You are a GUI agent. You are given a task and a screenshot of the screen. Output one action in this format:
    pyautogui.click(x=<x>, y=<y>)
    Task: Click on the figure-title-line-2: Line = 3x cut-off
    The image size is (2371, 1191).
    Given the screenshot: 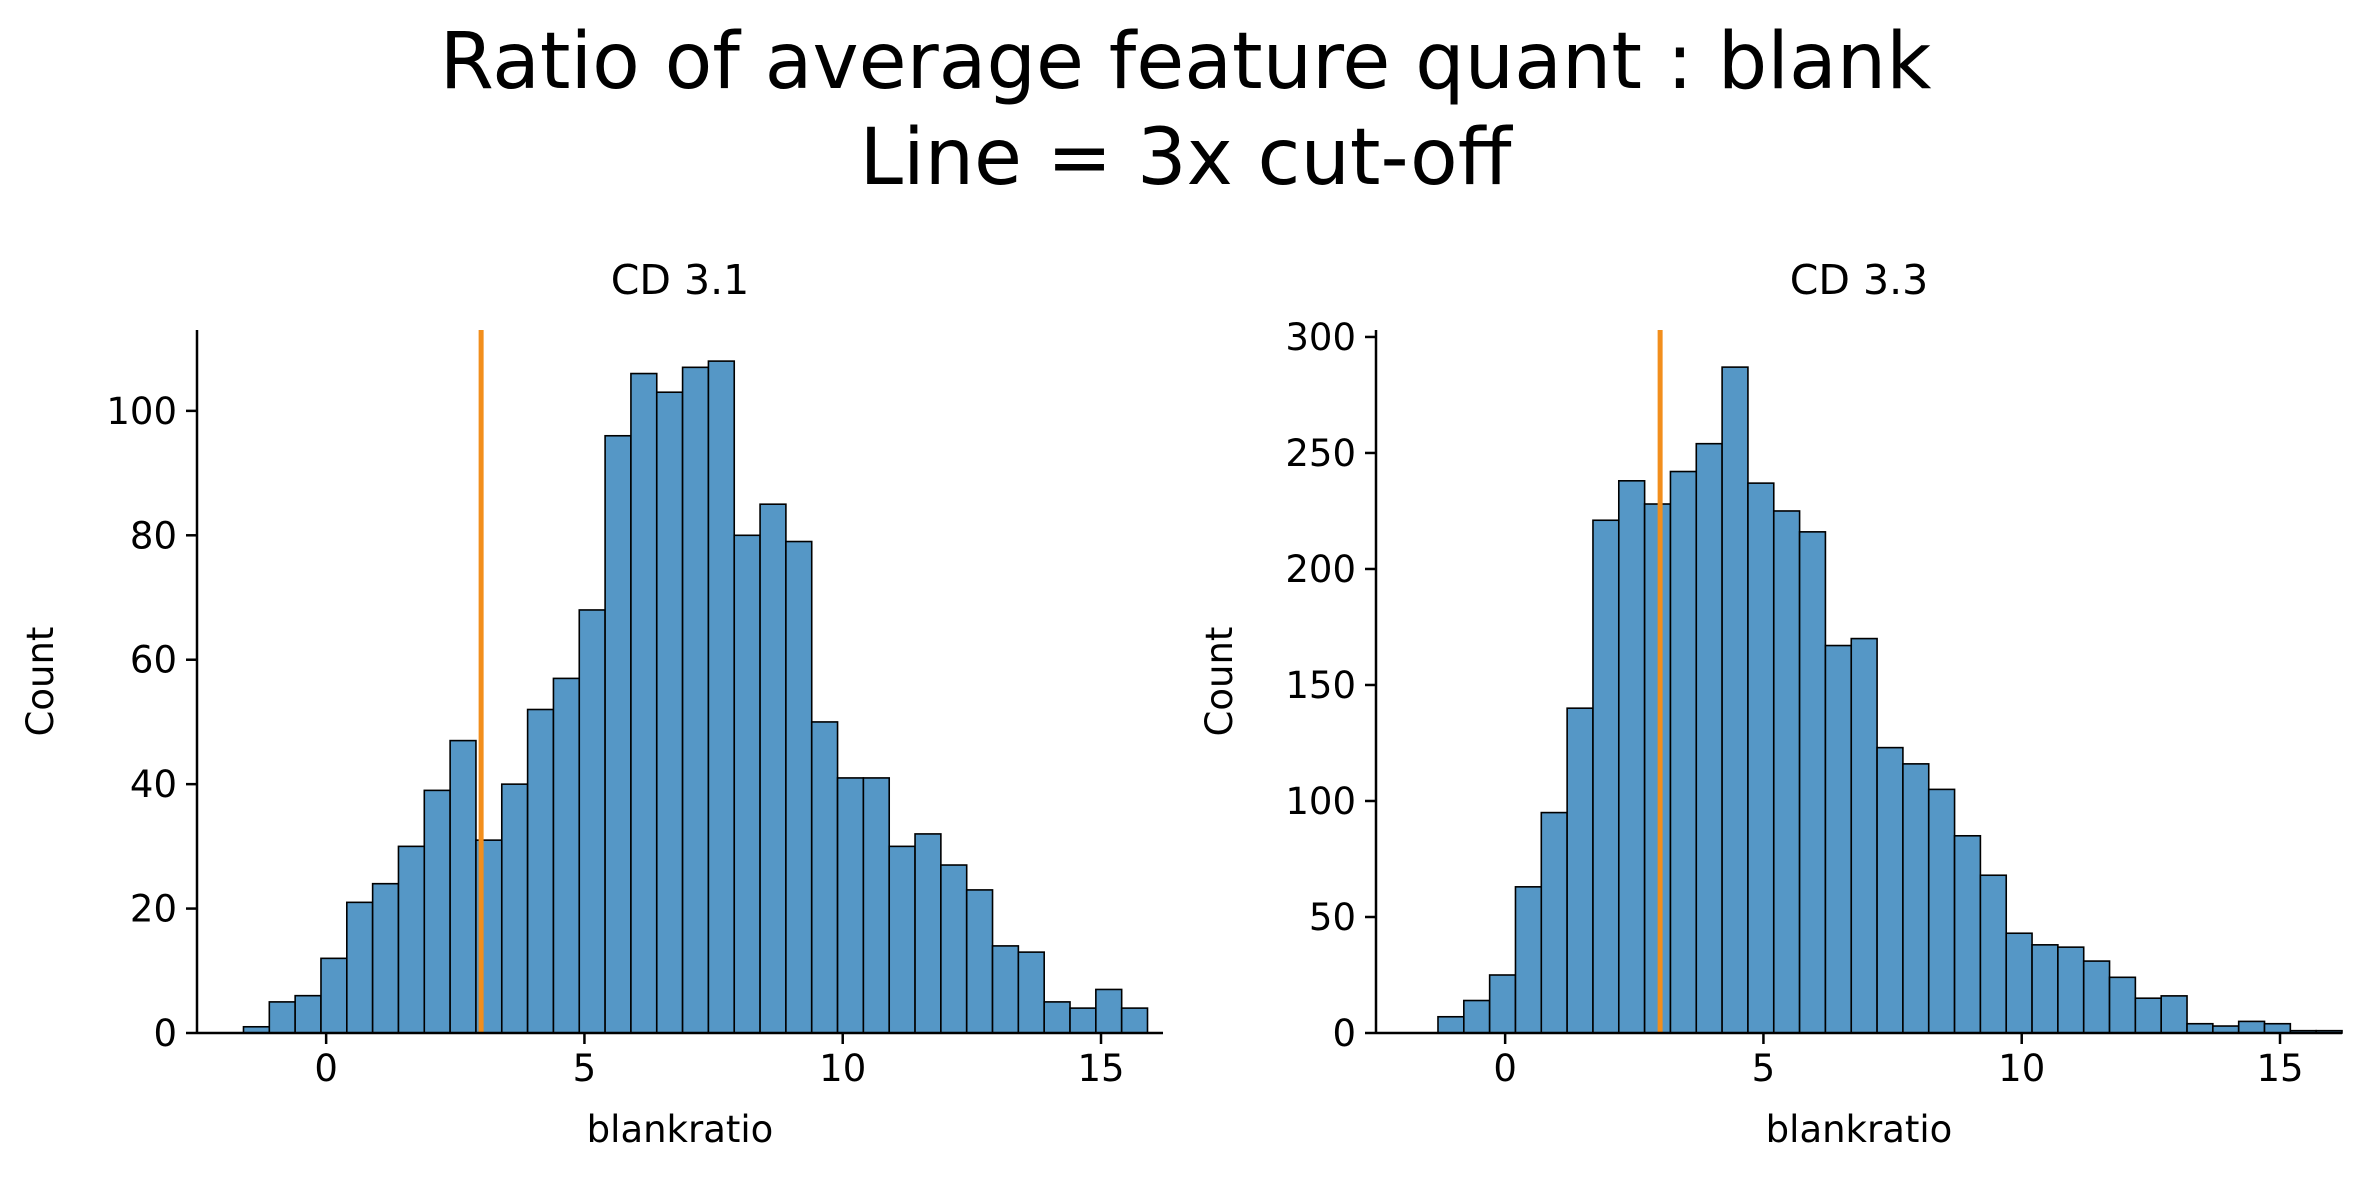 What is the action you would take?
    pyautogui.click(x=1185, y=158)
    